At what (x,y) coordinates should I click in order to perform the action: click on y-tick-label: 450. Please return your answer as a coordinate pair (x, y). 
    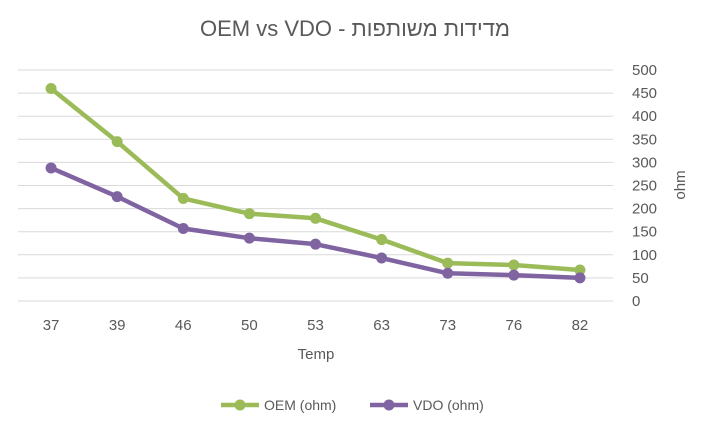
    Looking at the image, I should click on (644, 93).